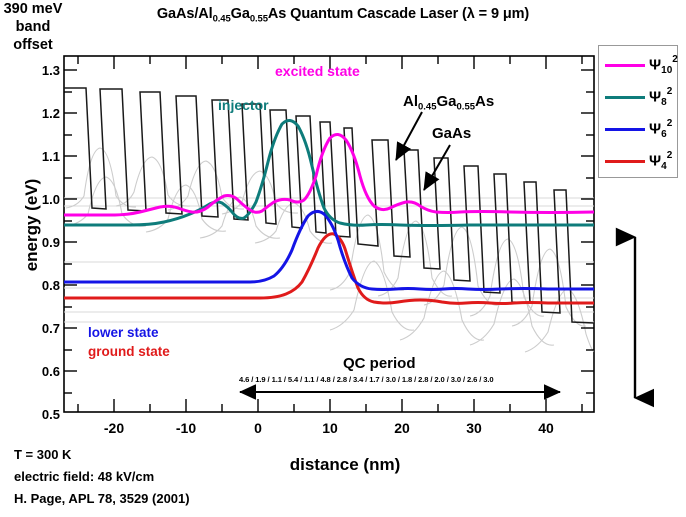 The image size is (686, 517). Describe the element at coordinates (669, 91) in the screenshot. I see `legend-sup-psi8: 2` at that location.